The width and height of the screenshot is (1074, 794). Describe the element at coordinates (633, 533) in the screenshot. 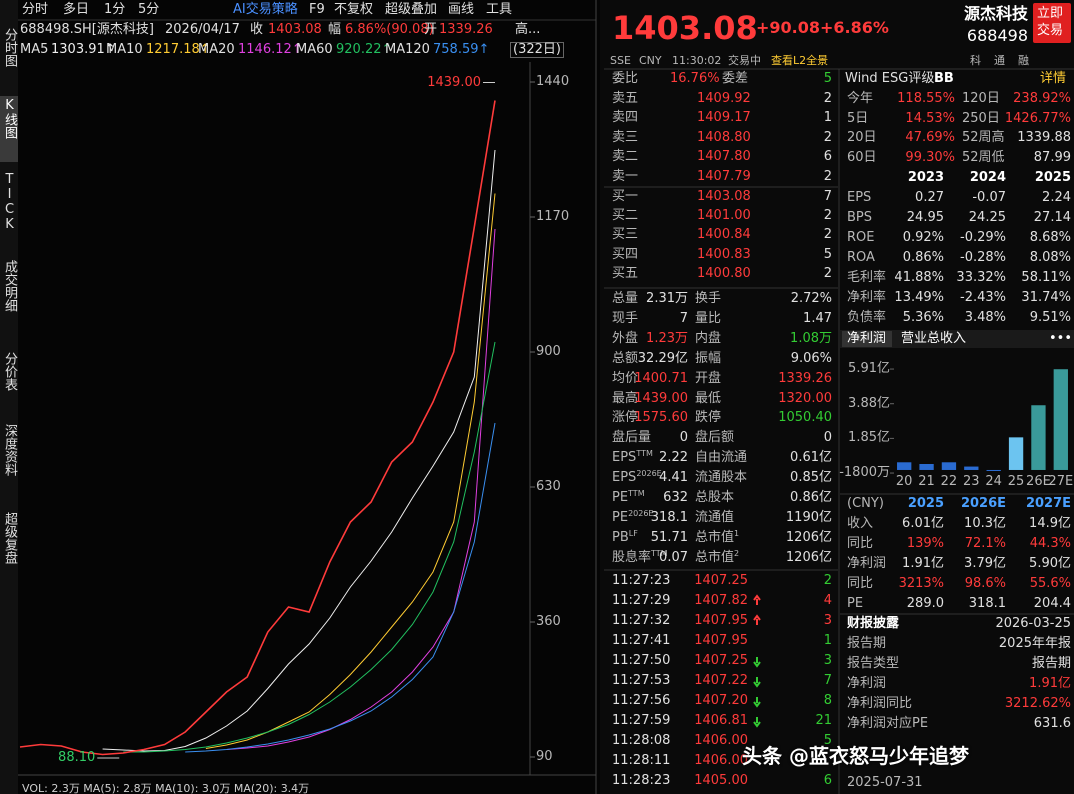

I see `label-sup: LF` at that location.